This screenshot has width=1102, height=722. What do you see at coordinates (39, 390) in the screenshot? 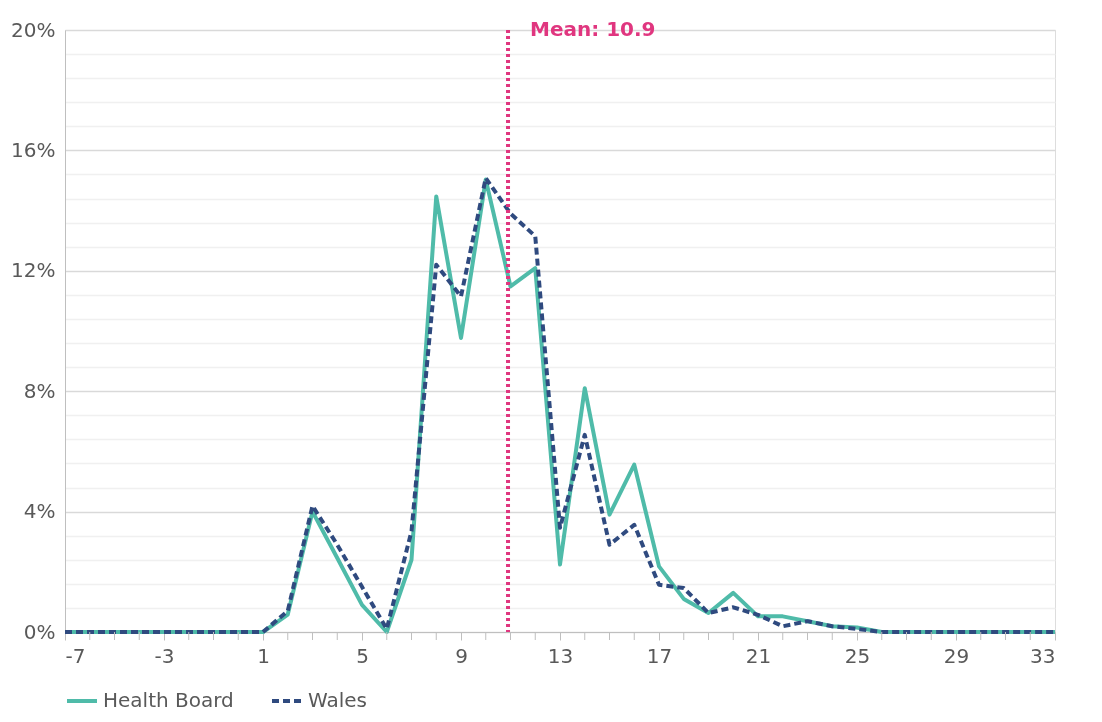
I see `y-tick-label: 8%` at bounding box center [39, 390].